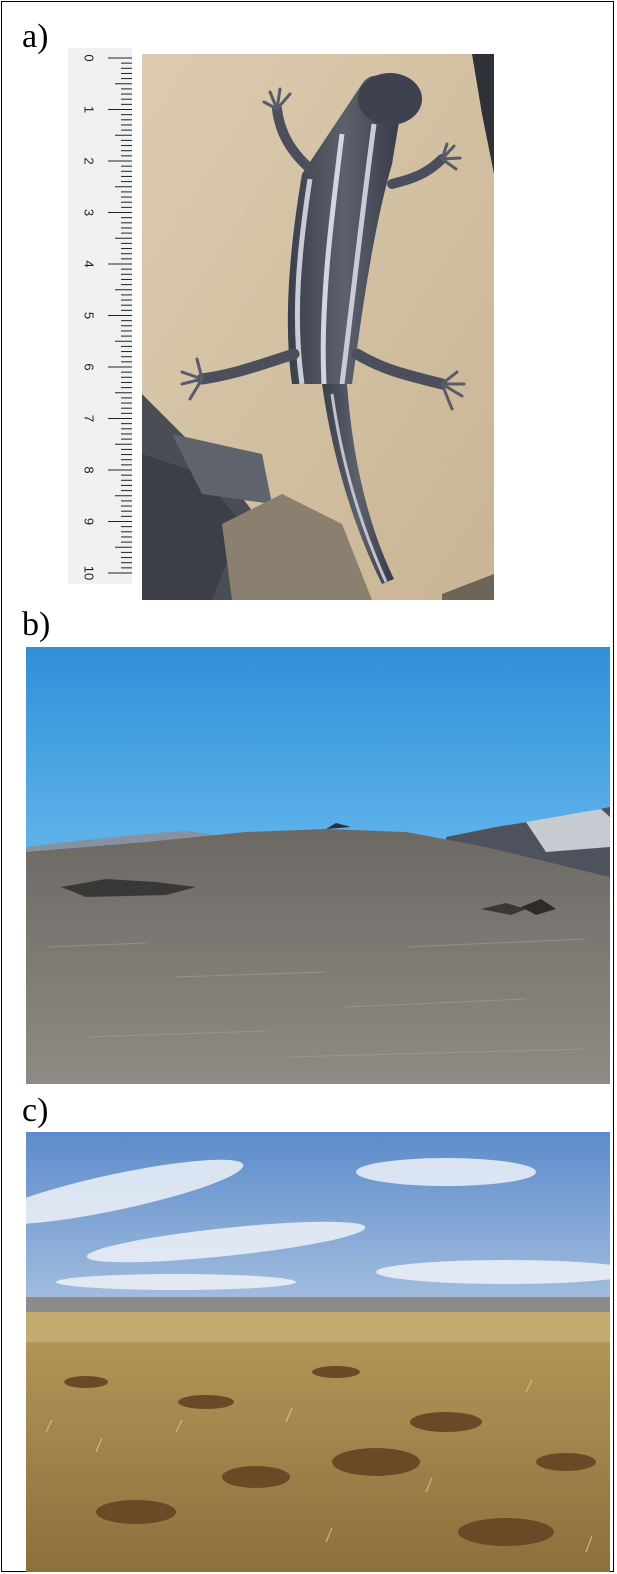 Image resolution: width=617 pixels, height=1574 pixels. I want to click on ruler: 0 1 2 3 4 5 6 7 8 9 10, so click(100, 316).